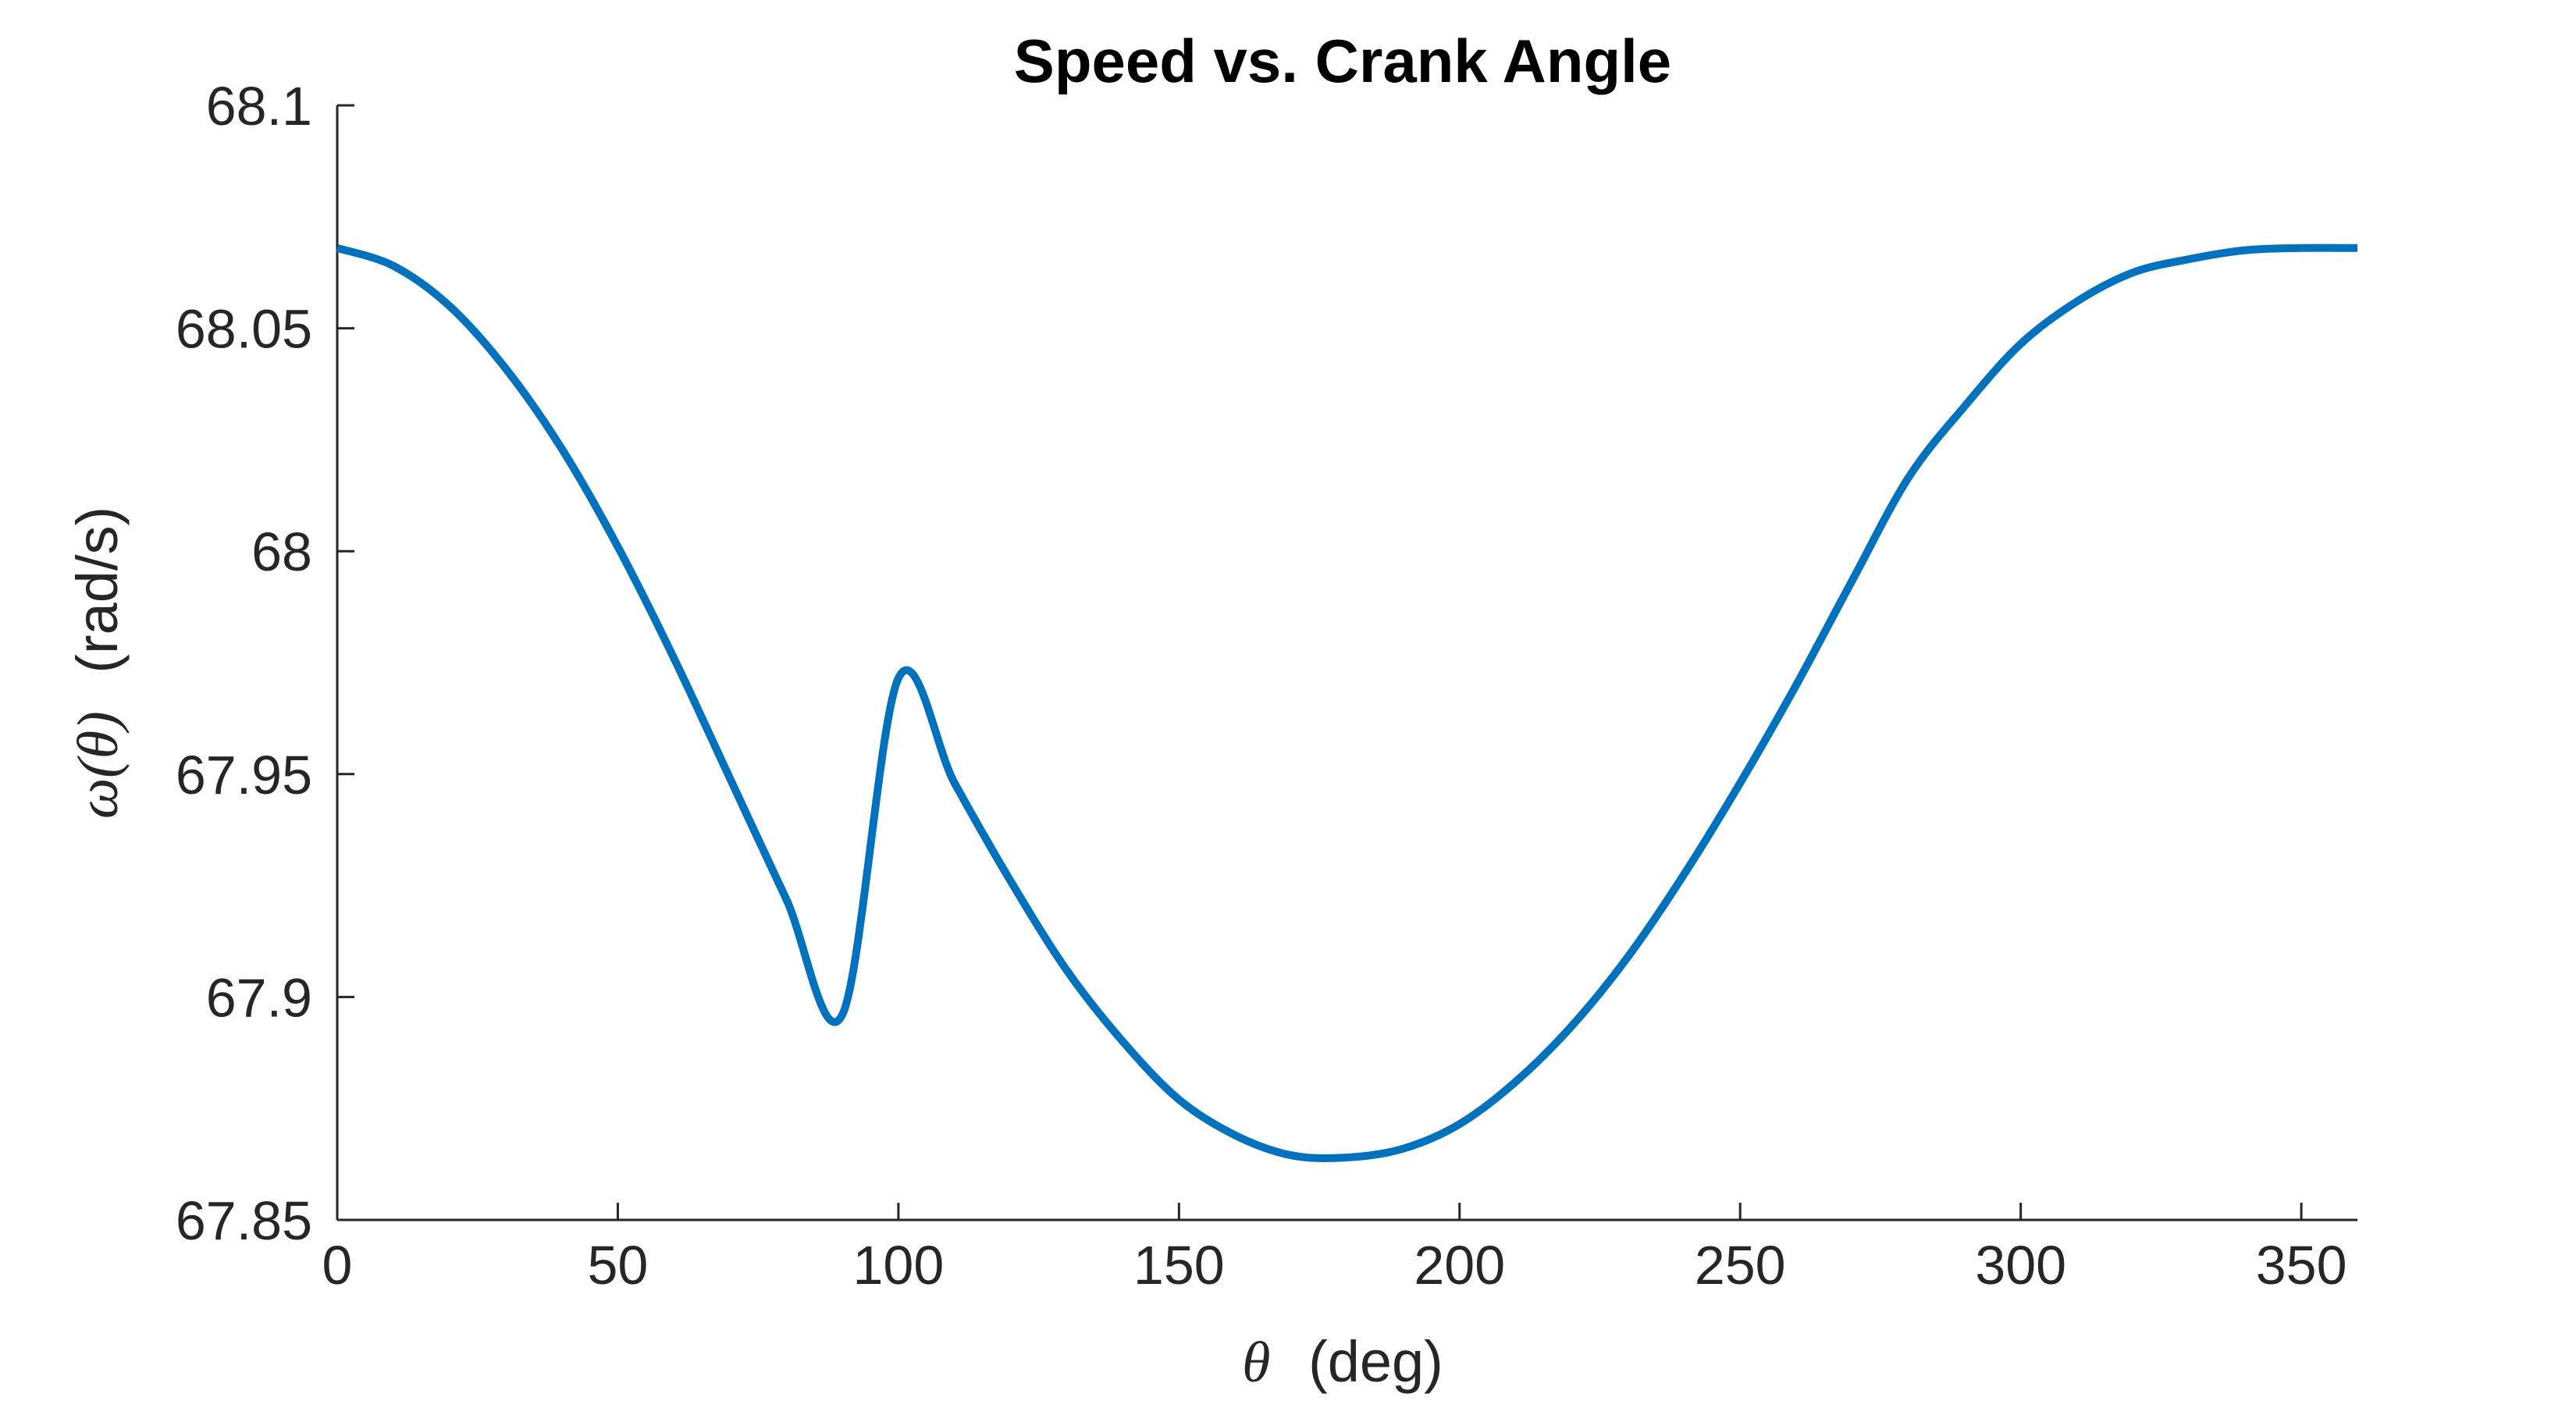 This screenshot has height=1401, width=2576. I want to click on y-tick-label: 67.85, so click(244, 1221).